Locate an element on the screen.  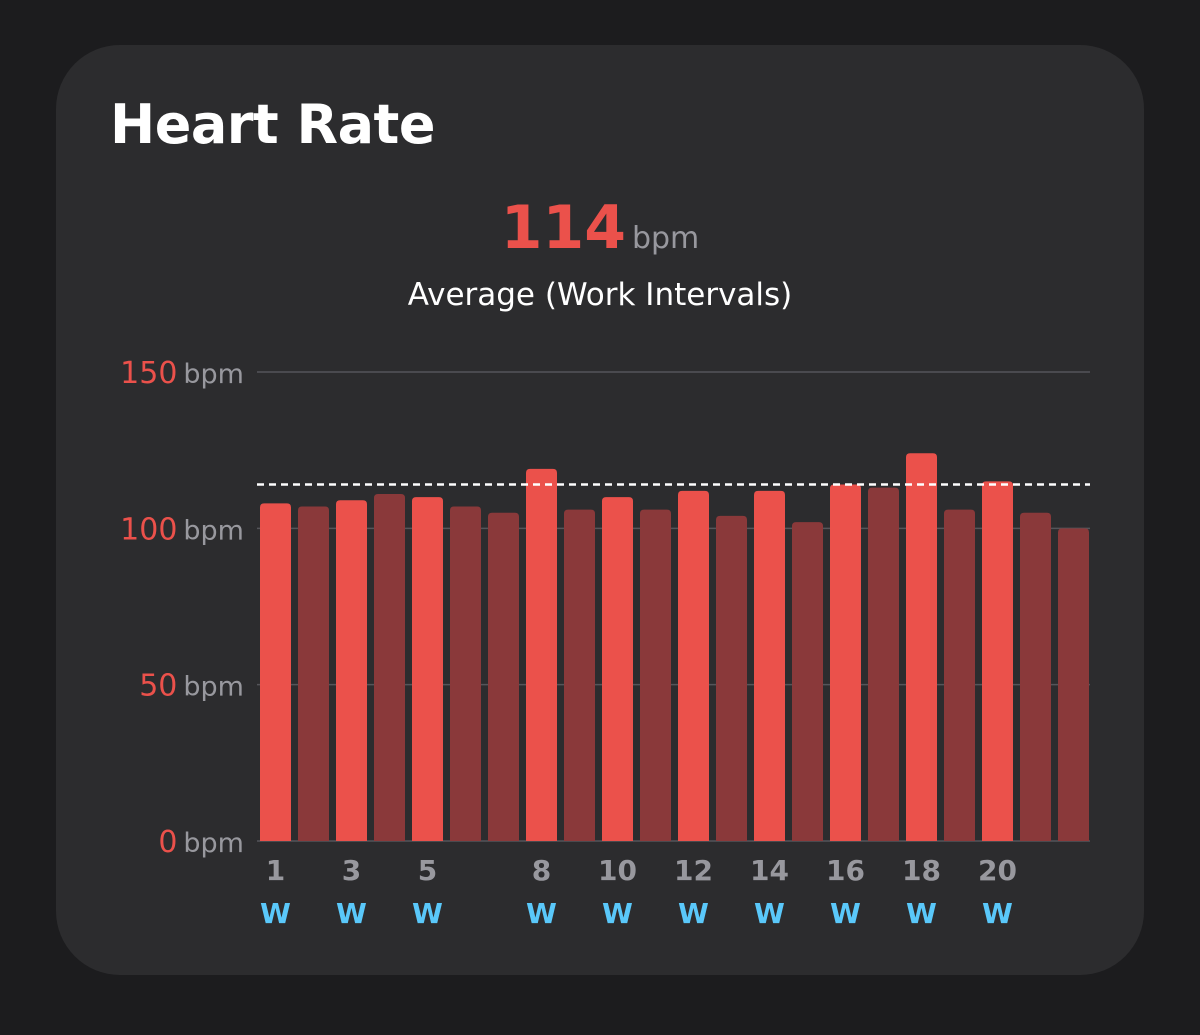
x-tick-label: 8 is located at coordinates (541, 870).